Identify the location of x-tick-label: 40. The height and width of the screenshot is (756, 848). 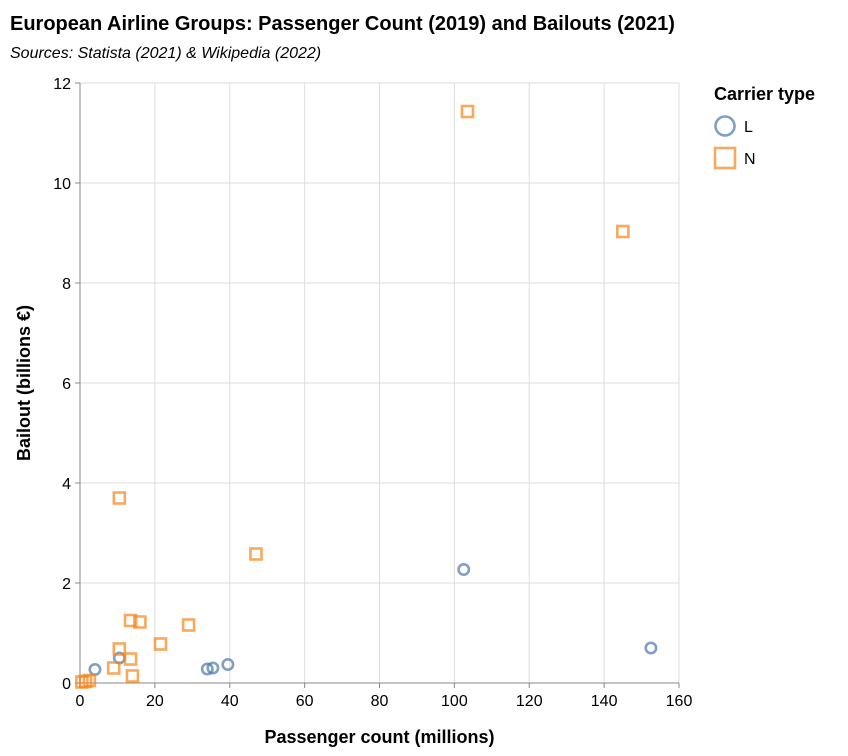
(230, 701).